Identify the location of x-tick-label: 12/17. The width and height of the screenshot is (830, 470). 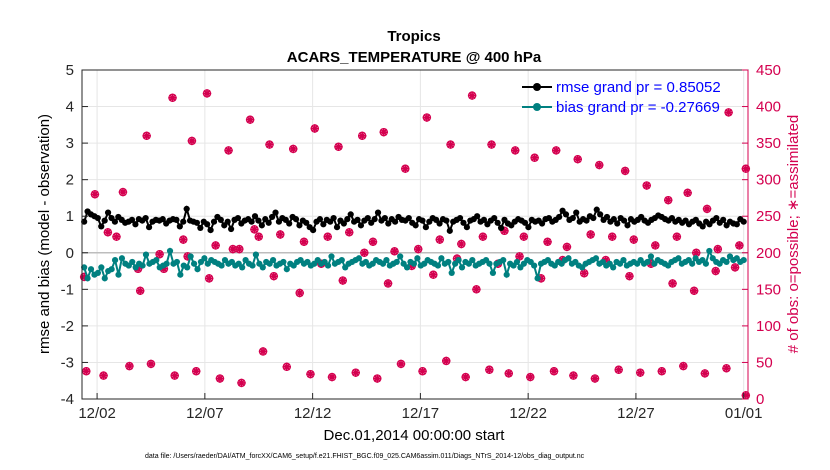
(421, 413).